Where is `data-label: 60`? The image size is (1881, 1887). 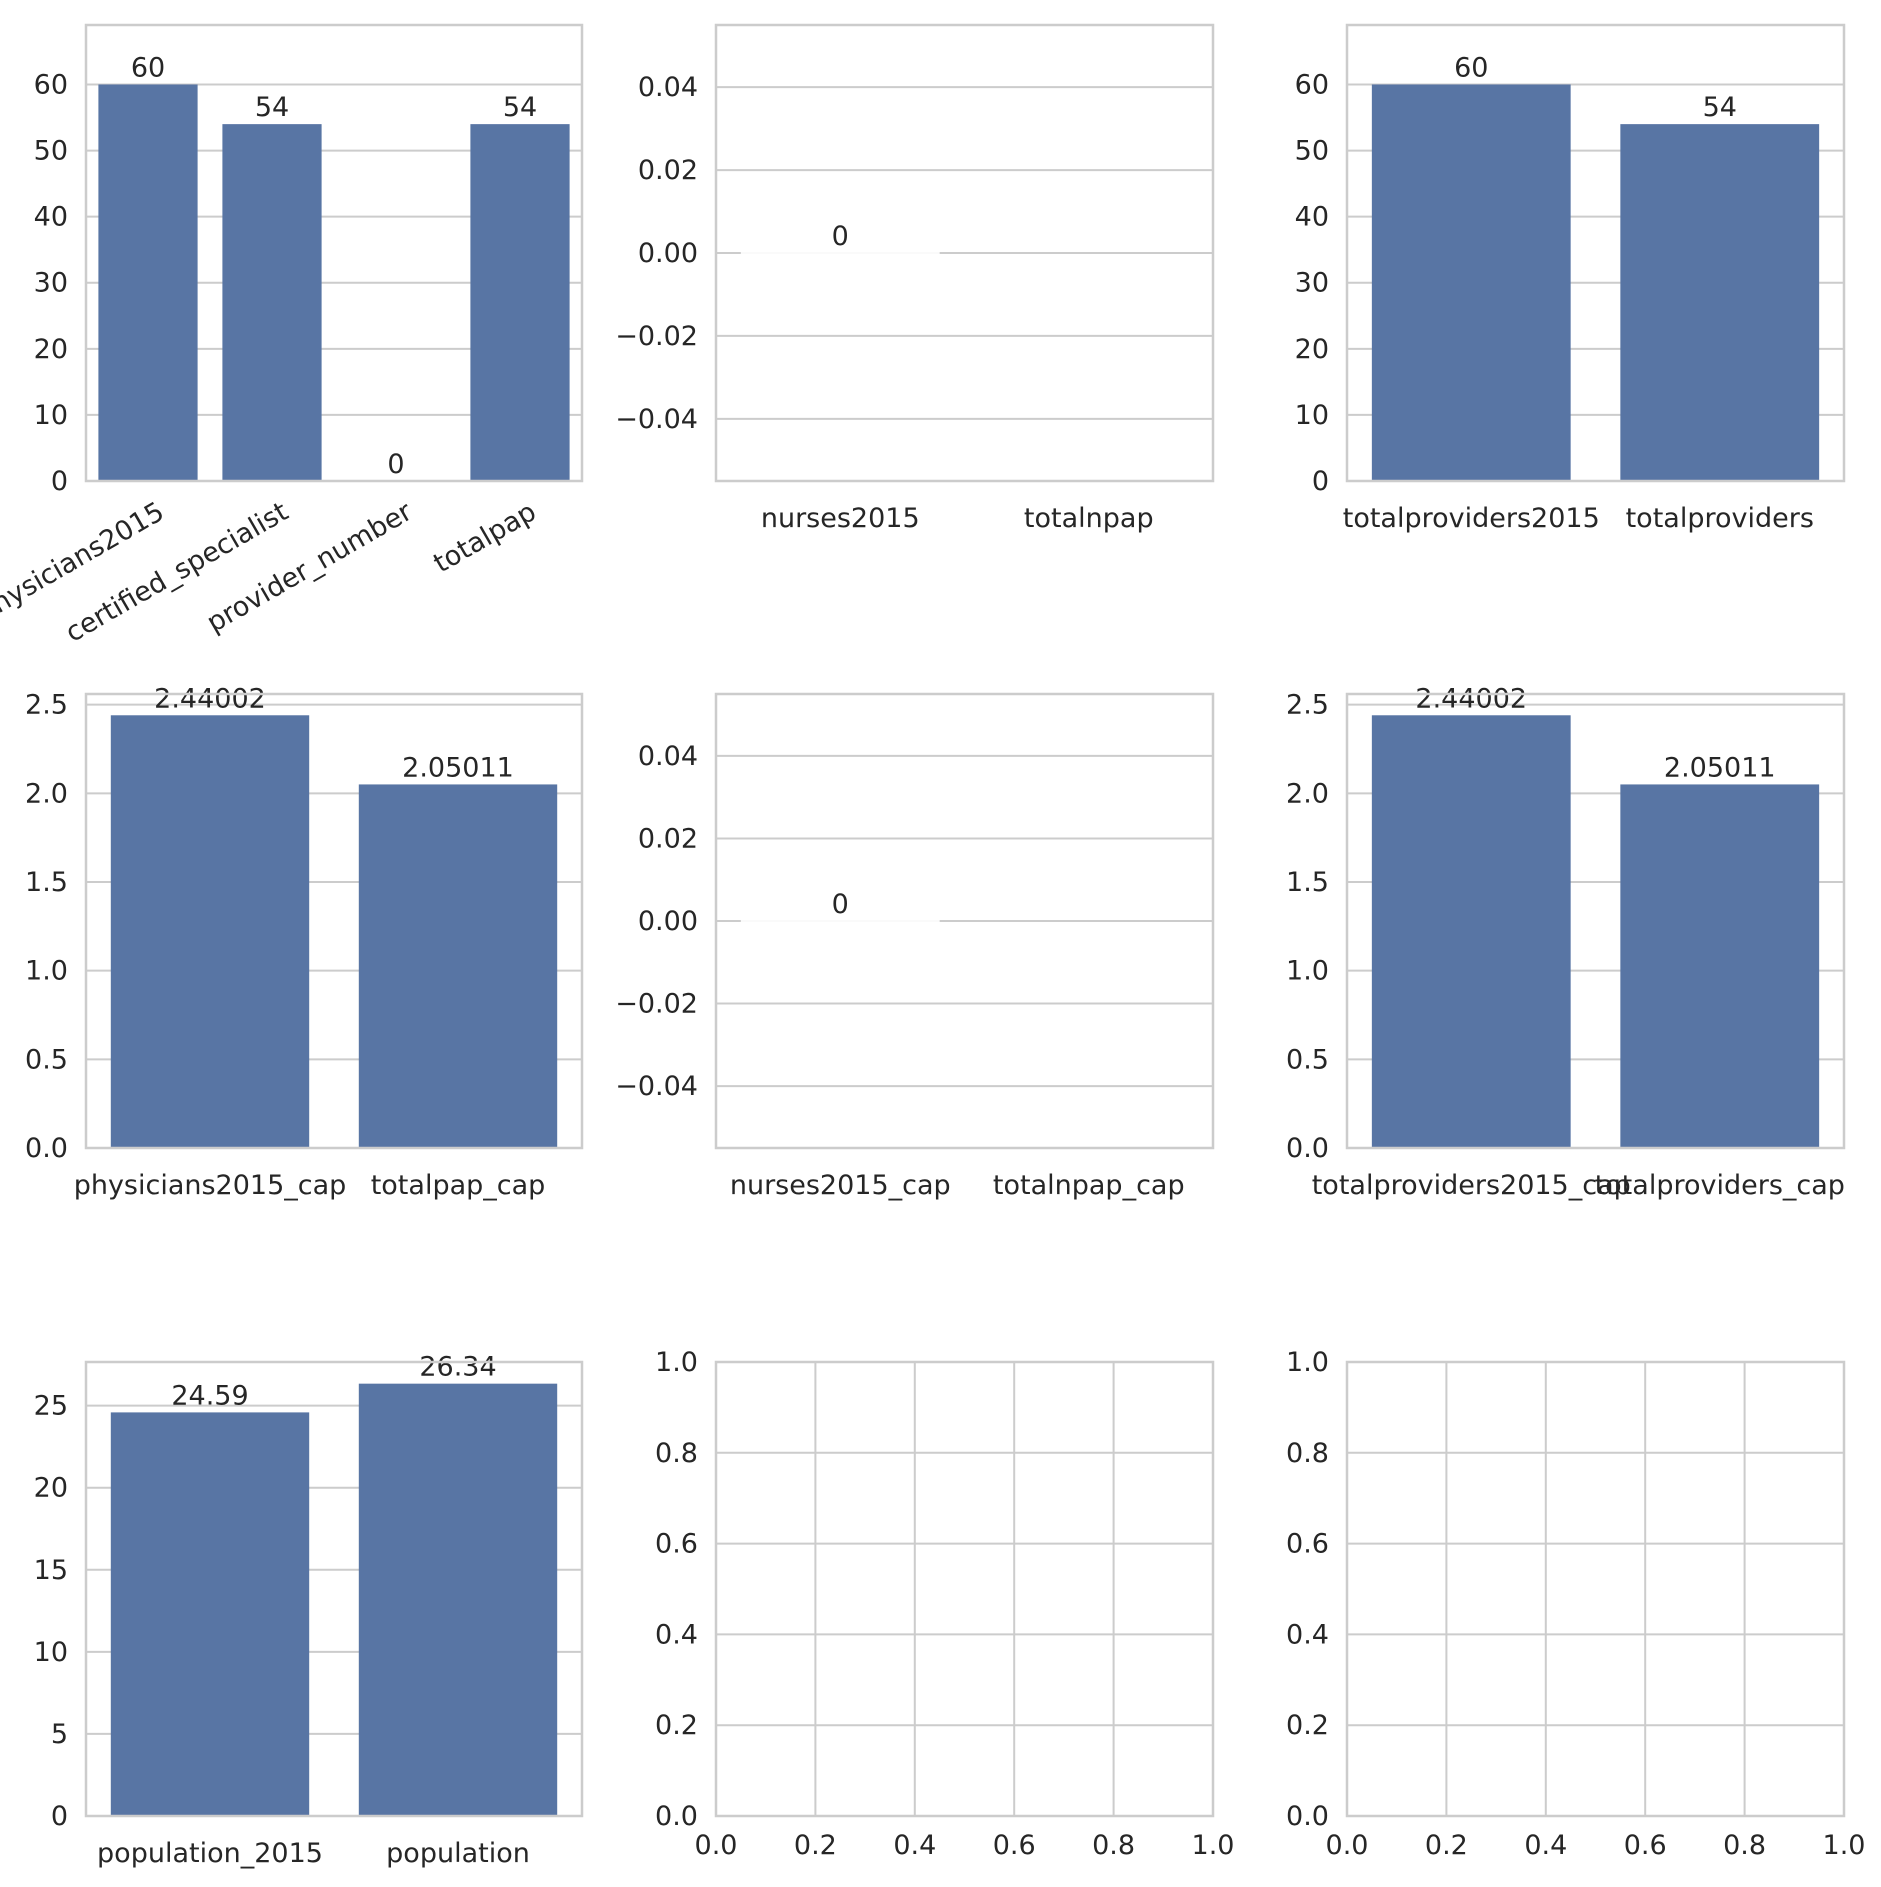
data-label: 60 is located at coordinates (148, 67).